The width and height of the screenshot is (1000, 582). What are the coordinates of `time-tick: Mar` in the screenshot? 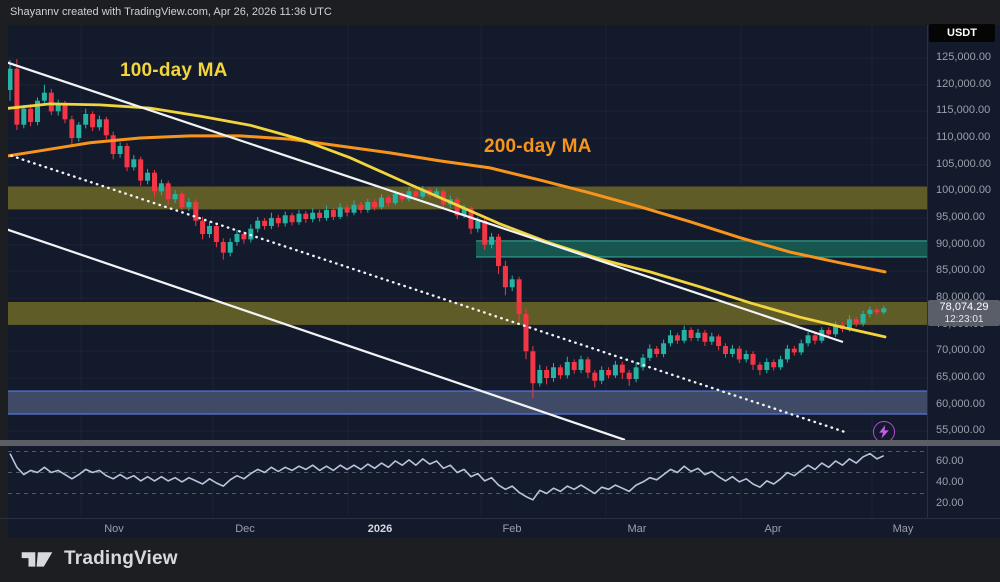 It's located at (637, 529).